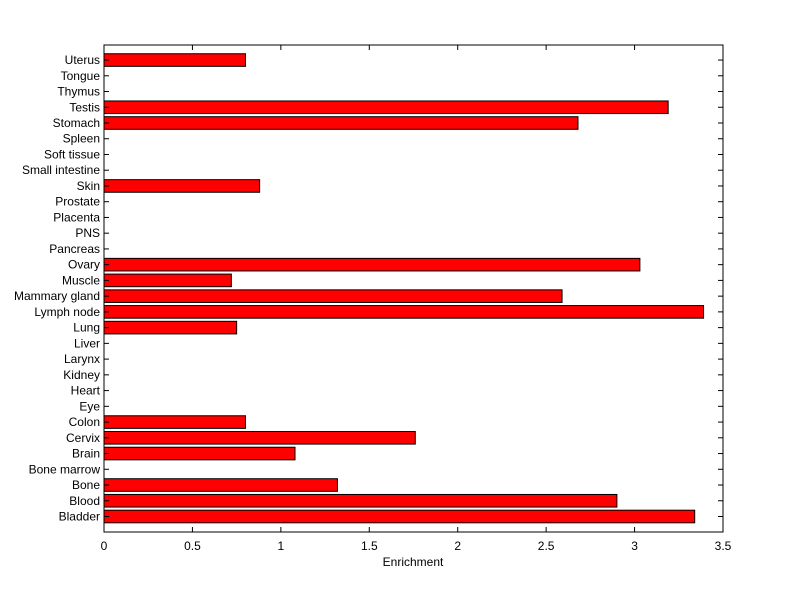  Describe the element at coordinates (81, 375) in the screenshot. I see `y-tick-label-kidney: Kidney` at that location.